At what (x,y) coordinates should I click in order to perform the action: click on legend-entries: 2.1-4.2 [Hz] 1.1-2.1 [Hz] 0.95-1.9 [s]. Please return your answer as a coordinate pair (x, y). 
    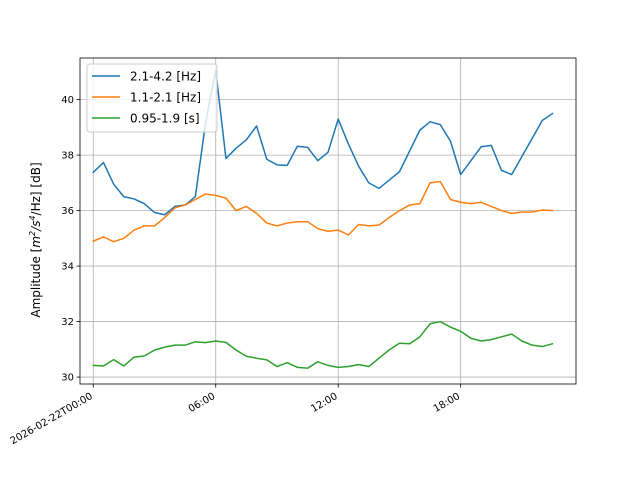
    Looking at the image, I should click on (146, 98).